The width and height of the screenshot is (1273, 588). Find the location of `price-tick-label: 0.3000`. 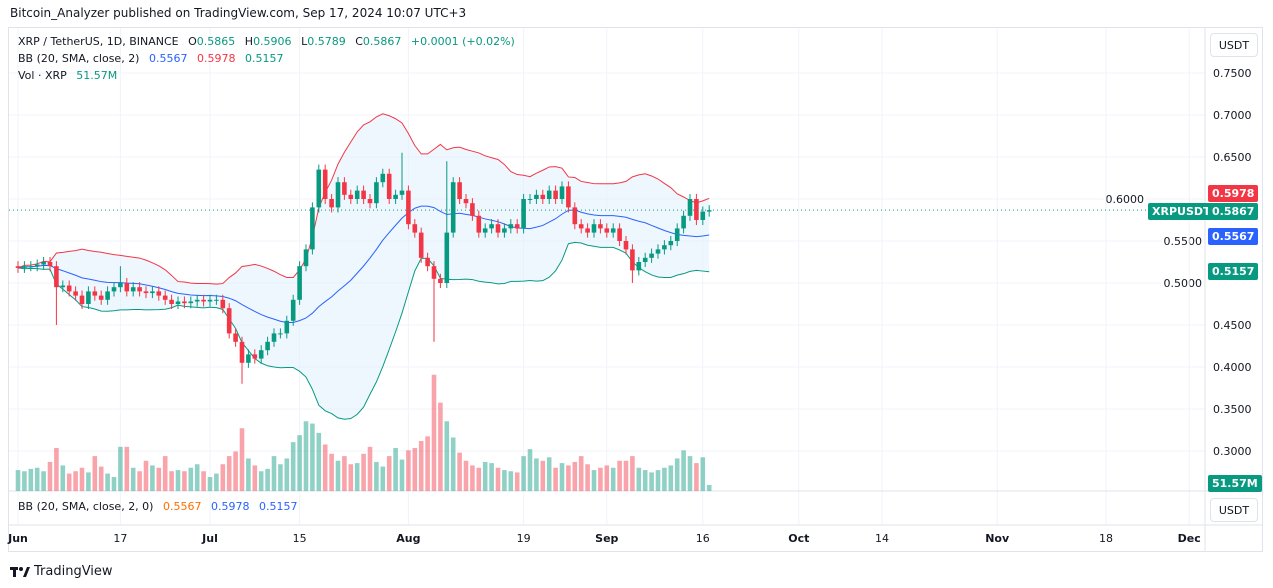

price-tick-label: 0.3000 is located at coordinates (1232, 451).